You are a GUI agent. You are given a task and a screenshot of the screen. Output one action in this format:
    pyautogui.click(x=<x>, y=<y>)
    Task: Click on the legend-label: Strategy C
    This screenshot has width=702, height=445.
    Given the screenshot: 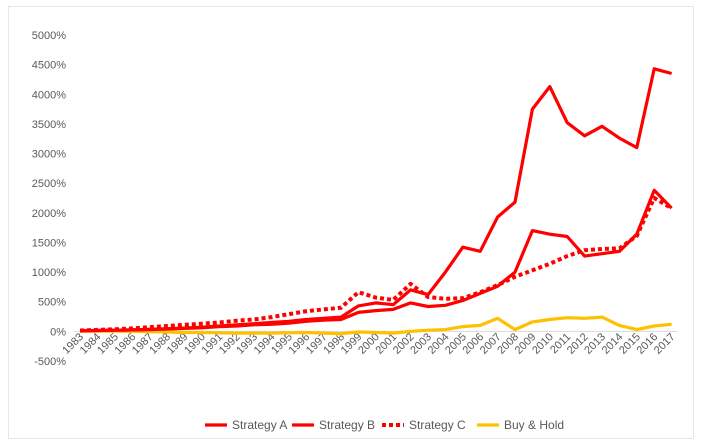 What is the action you would take?
    pyautogui.click(x=437, y=425)
    